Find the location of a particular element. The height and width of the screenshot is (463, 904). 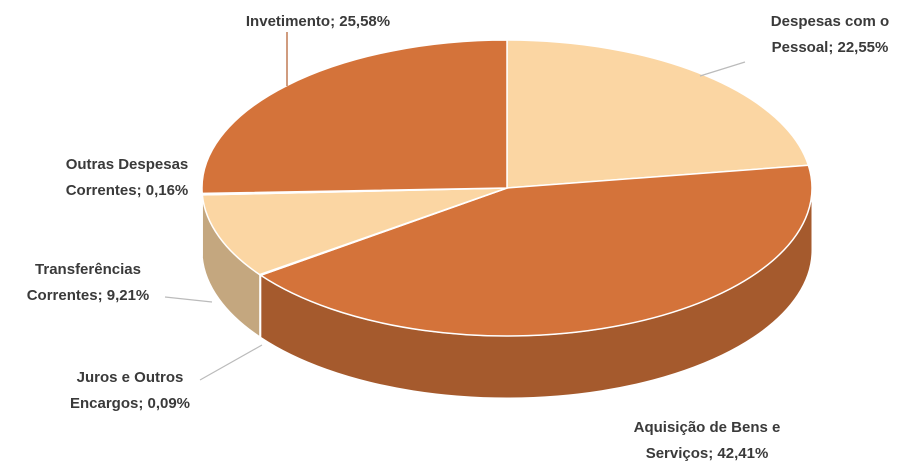

data-label: Transferências is located at coordinates (88, 269).